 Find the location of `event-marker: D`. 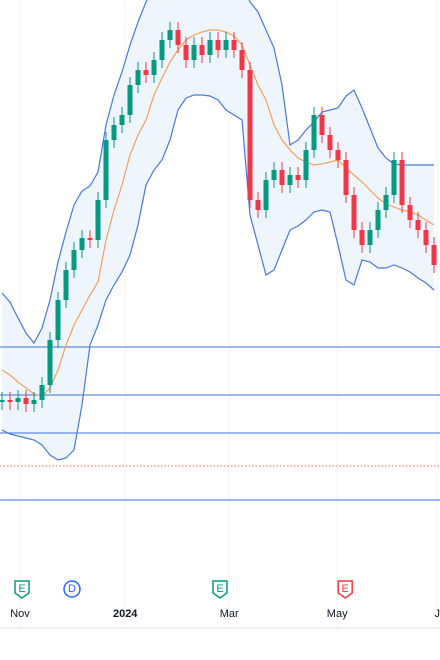

event-marker: D is located at coordinates (72, 589).